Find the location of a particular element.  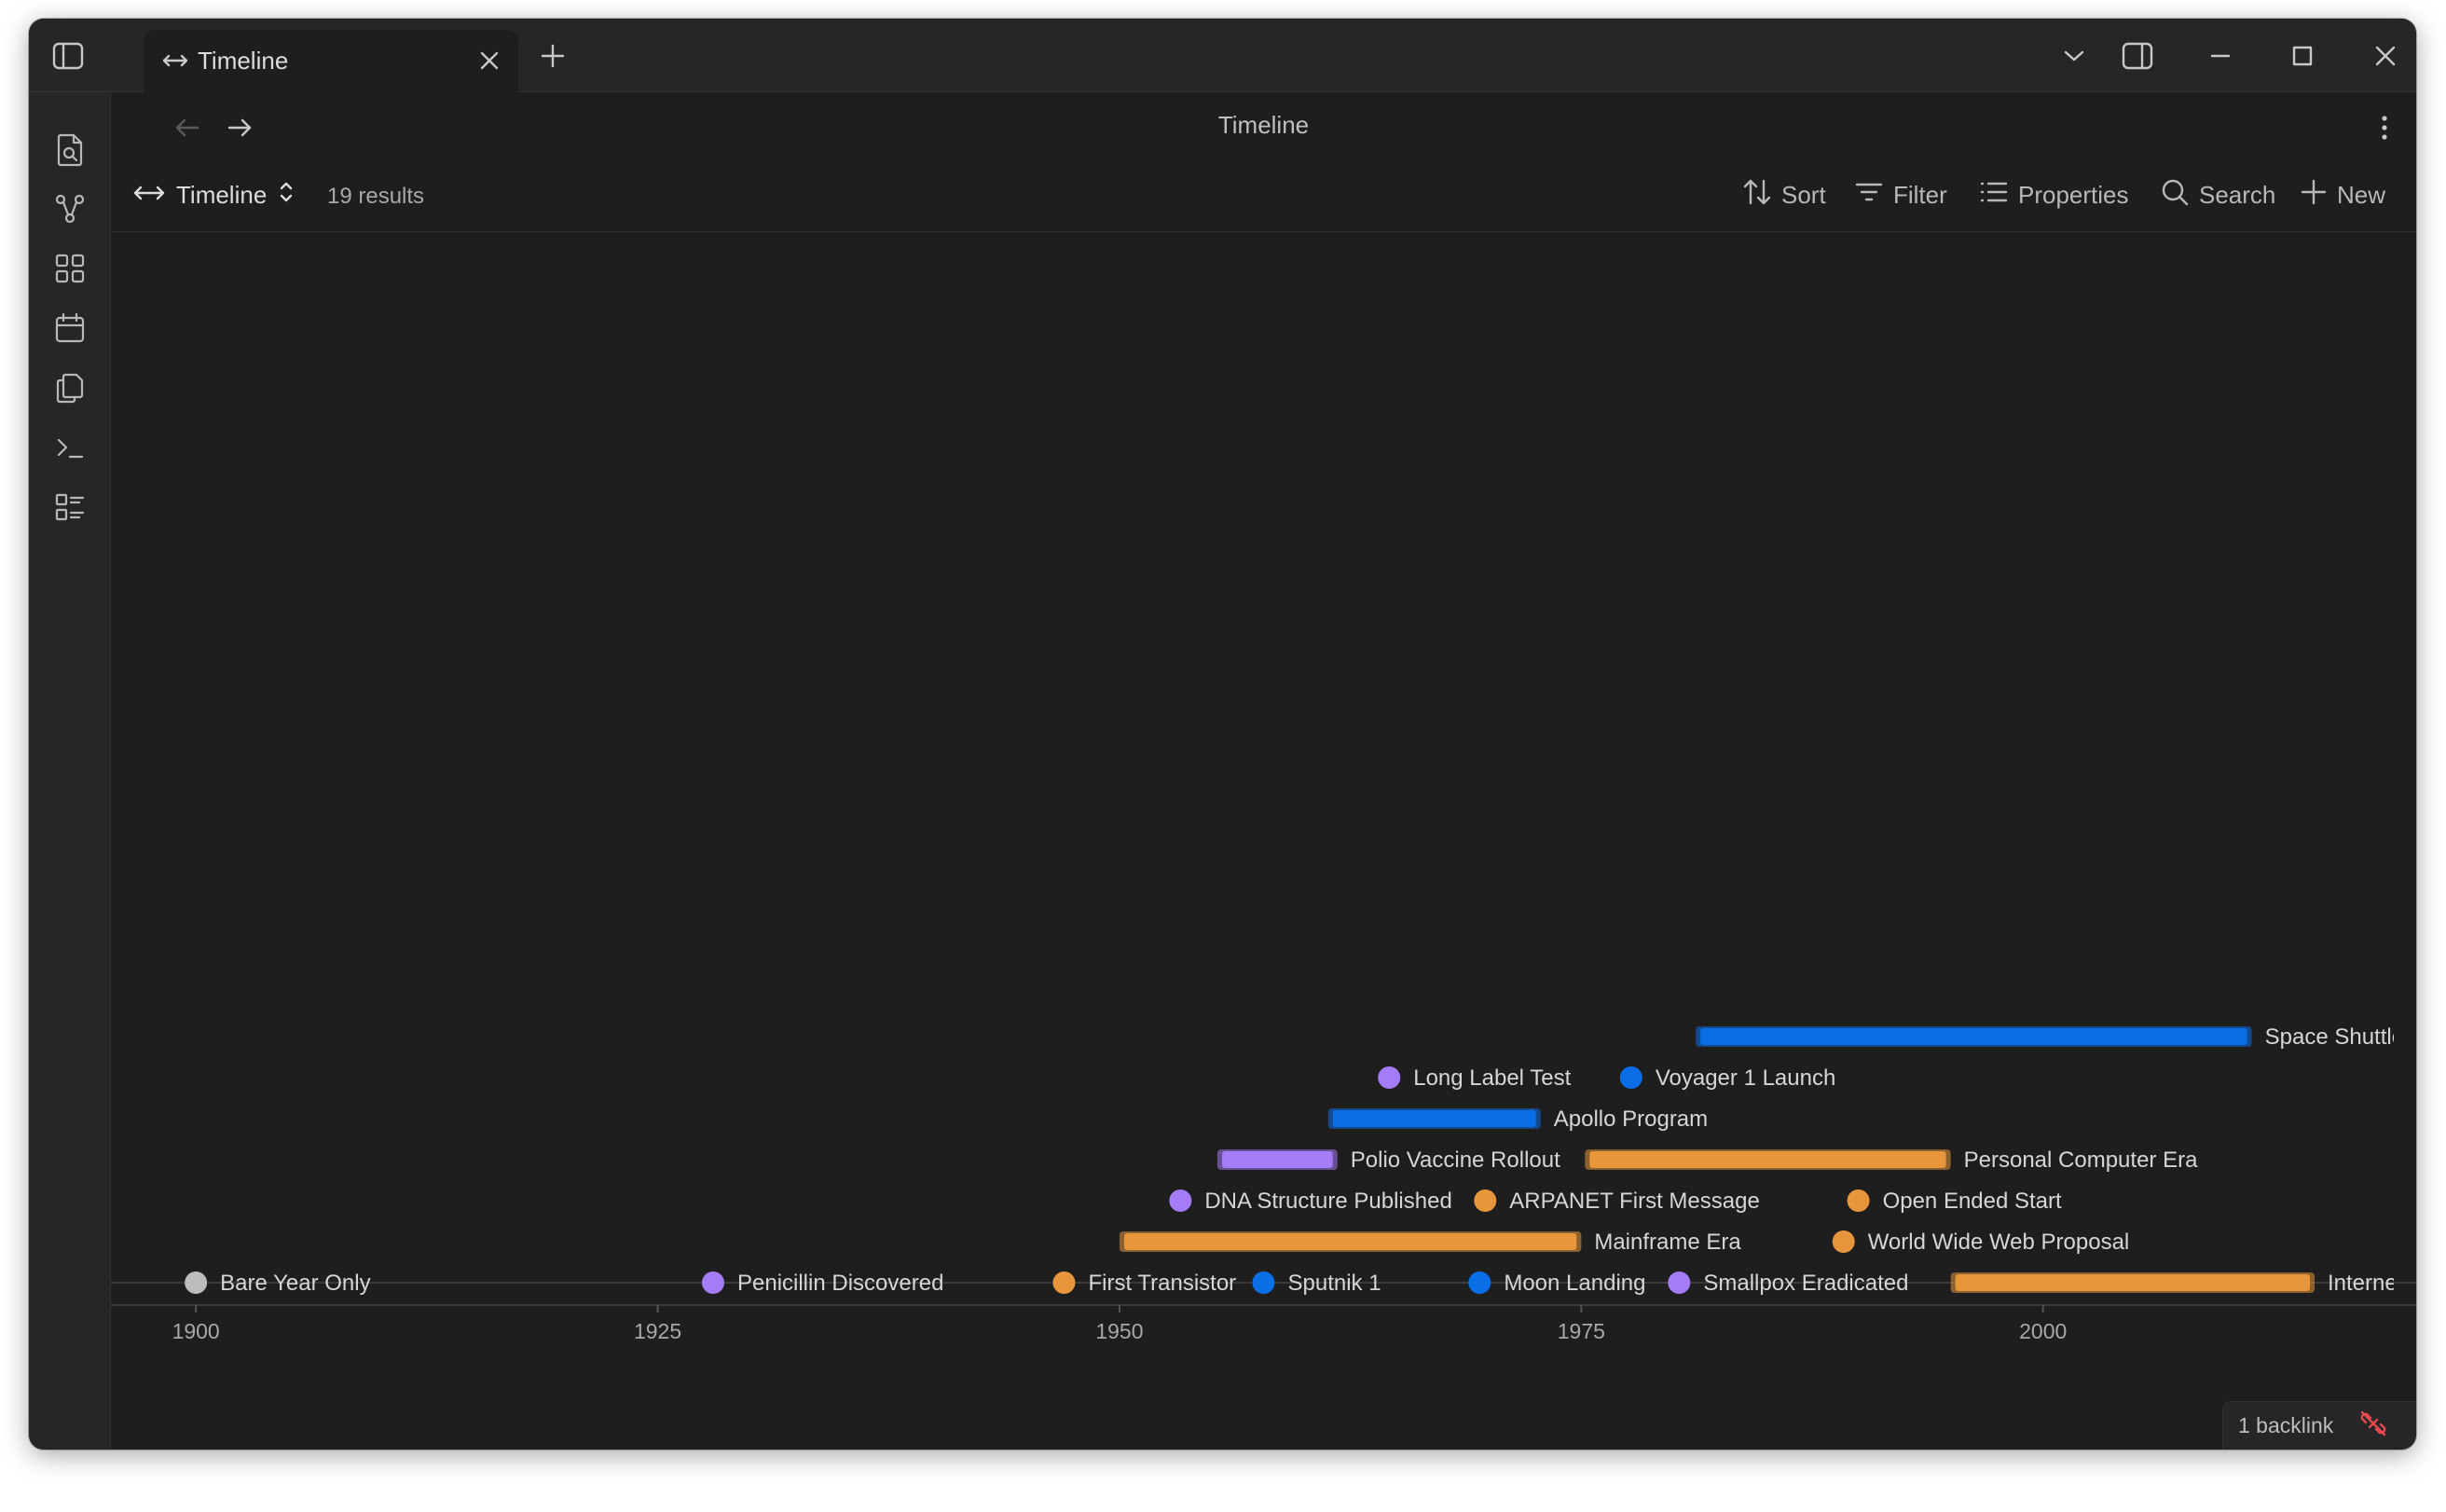

search-button: Search is located at coordinates (2217, 194).